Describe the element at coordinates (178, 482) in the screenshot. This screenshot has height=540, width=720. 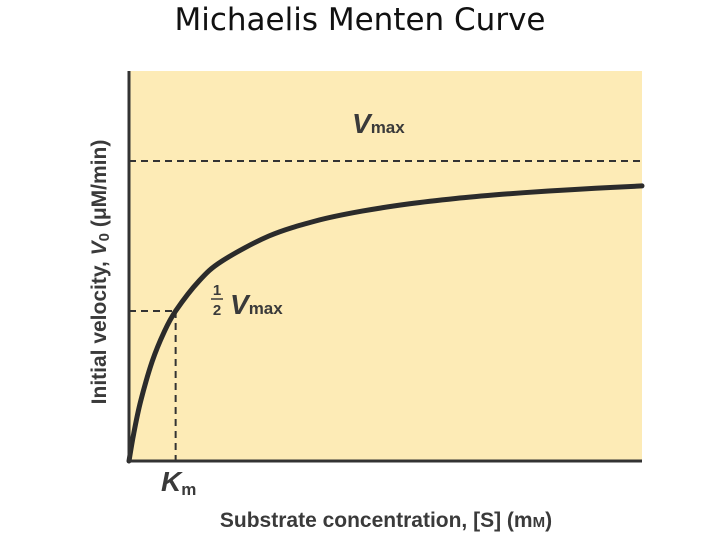
I see `km-label: Km` at that location.